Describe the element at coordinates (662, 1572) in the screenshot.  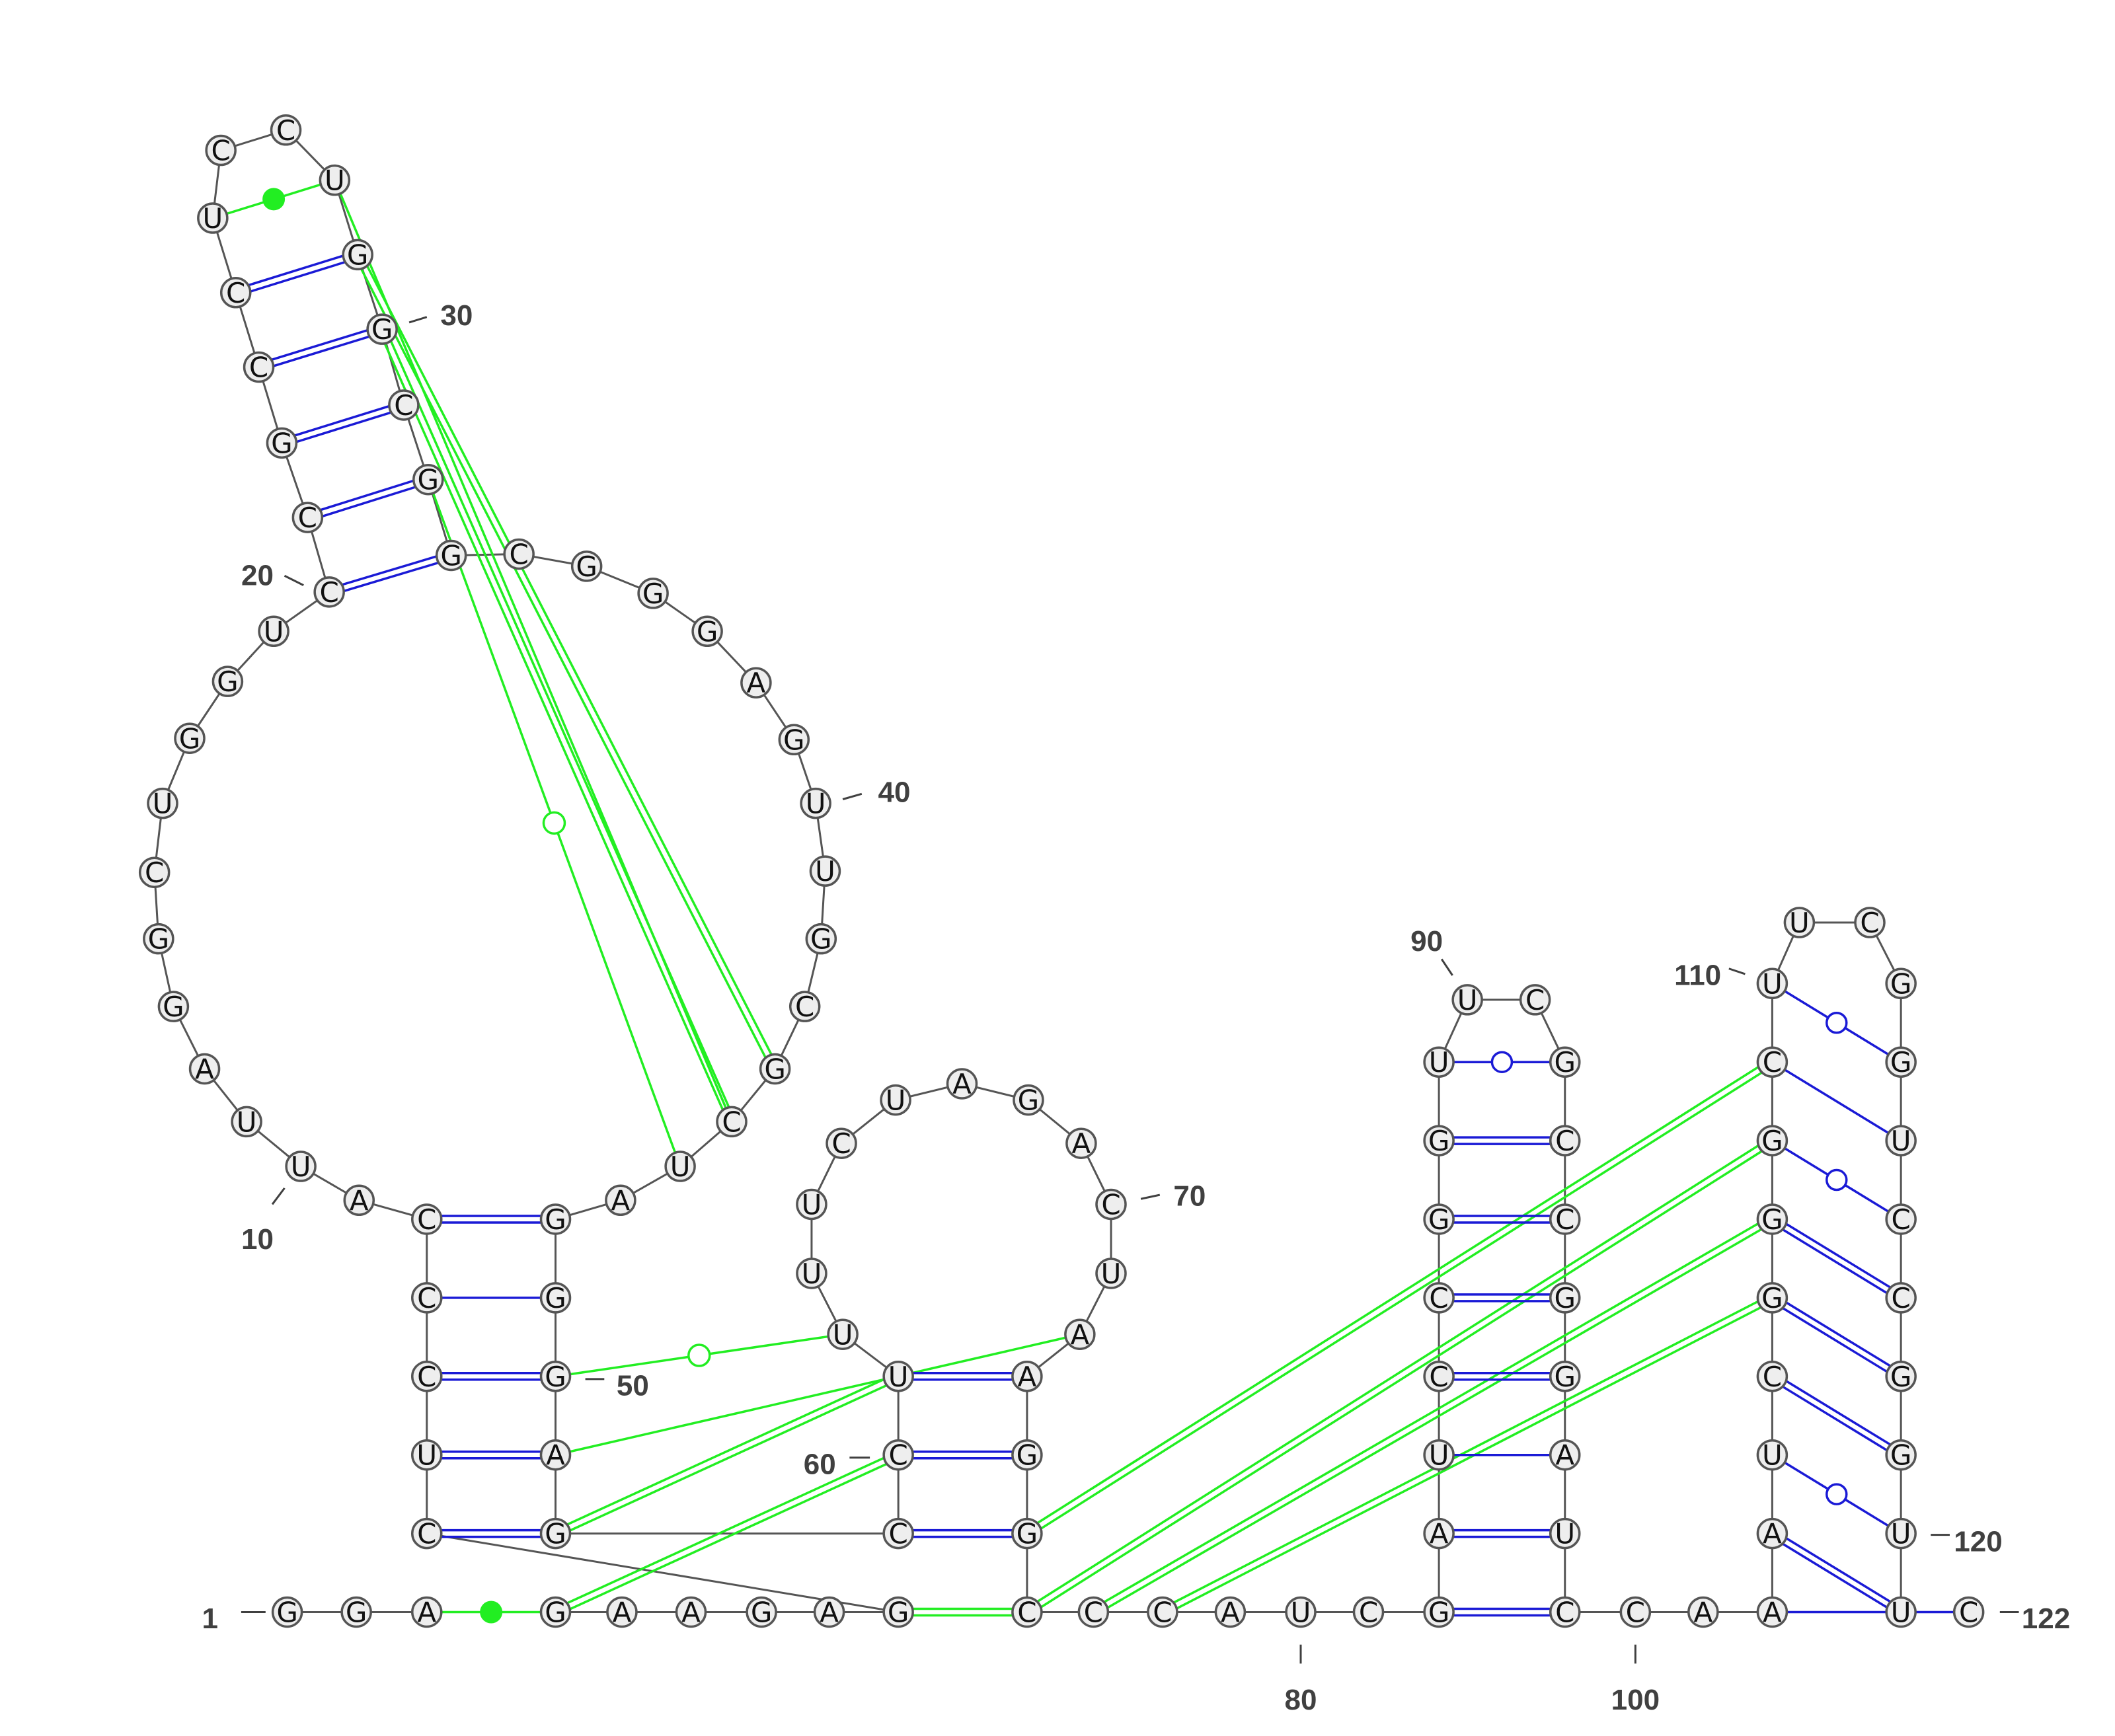
I see `backbone-segment` at that location.